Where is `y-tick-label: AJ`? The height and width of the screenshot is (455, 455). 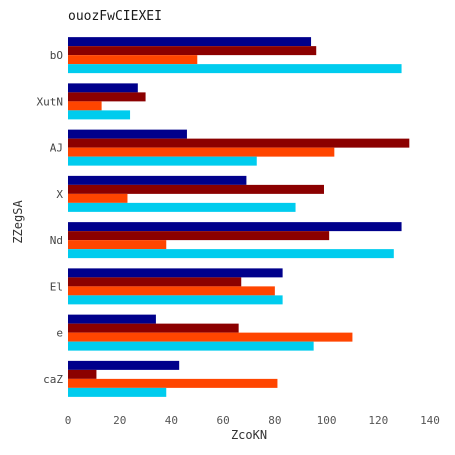 y-tick-label: AJ is located at coordinates (56, 148).